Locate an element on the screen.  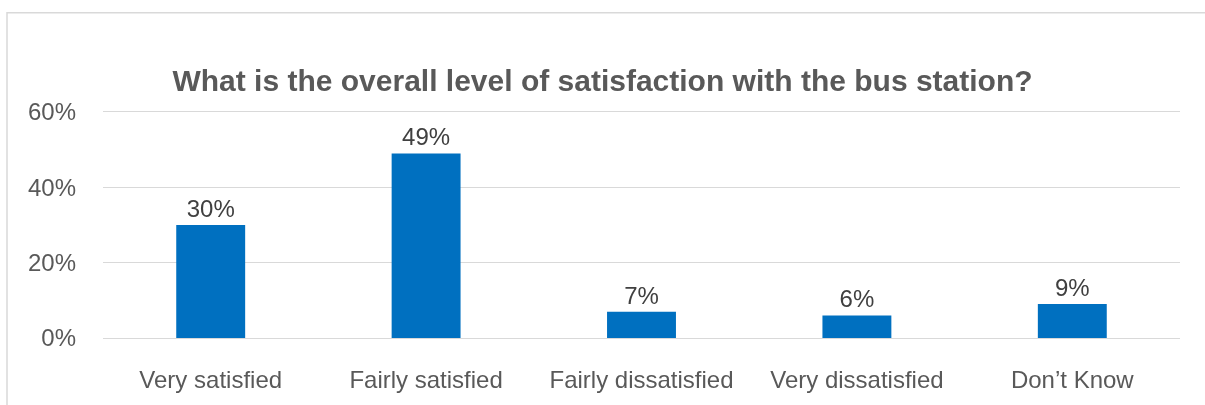
data-label: 49% is located at coordinates (426, 137).